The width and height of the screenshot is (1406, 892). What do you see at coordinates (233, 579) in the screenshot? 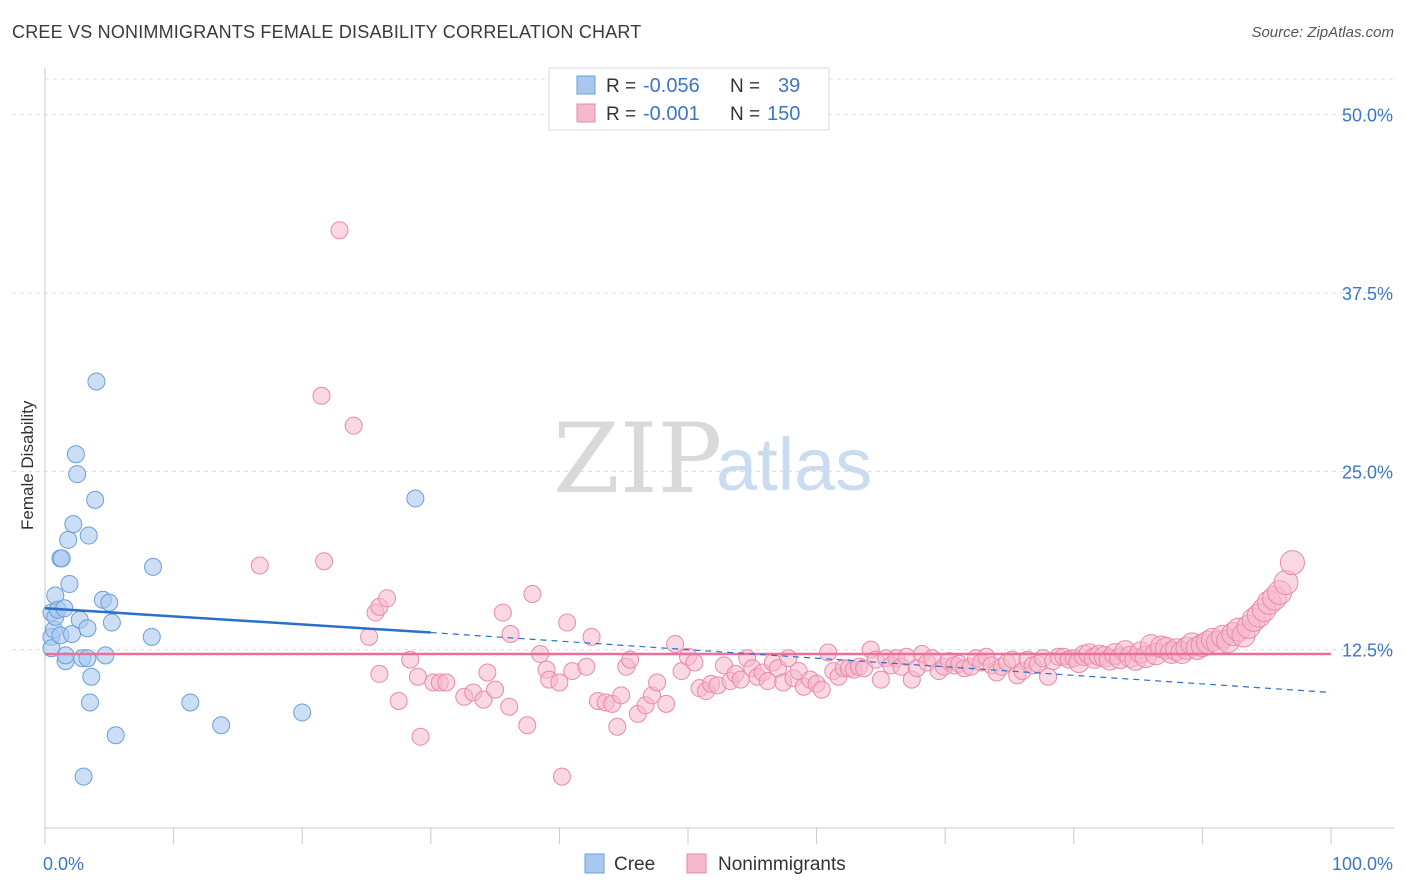
I see `cree-points` at bounding box center [233, 579].